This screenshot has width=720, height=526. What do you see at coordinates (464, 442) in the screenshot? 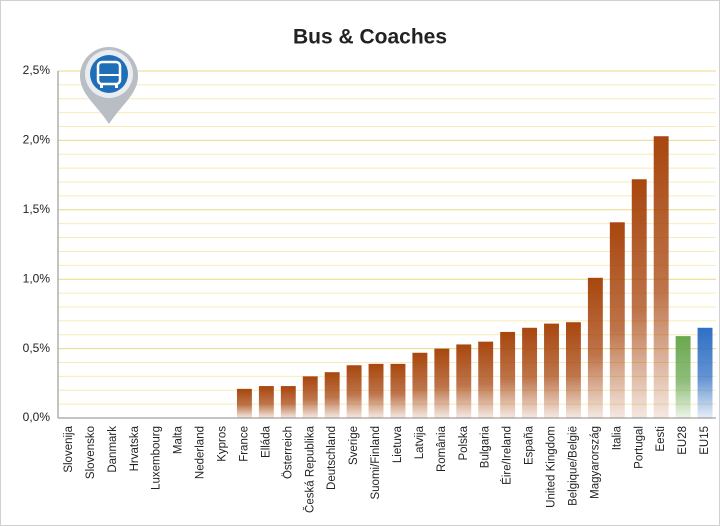
I see `x-tick-label: Polska` at bounding box center [464, 442].